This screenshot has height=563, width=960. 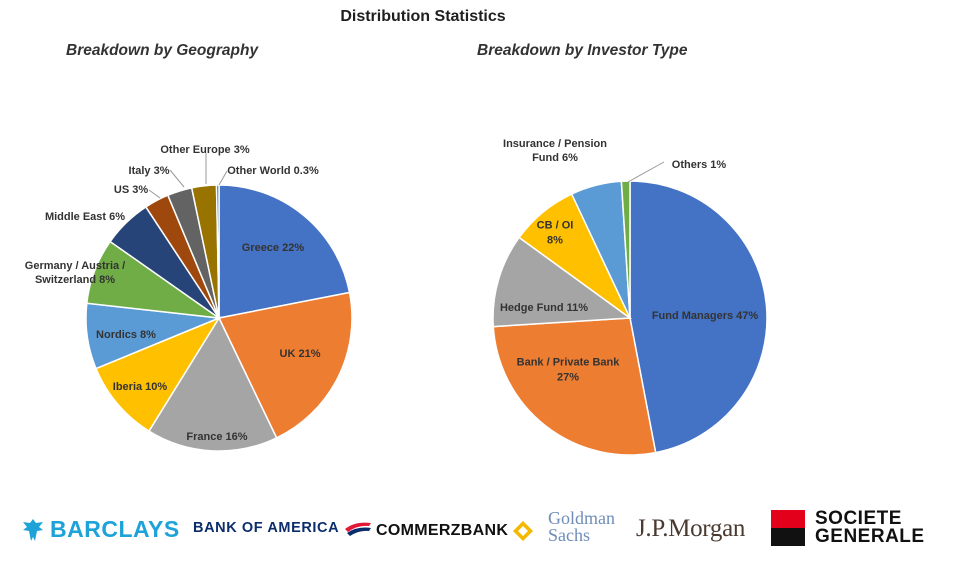 I want to click on pie-slice-label: Other Europe 3%, so click(x=204, y=150).